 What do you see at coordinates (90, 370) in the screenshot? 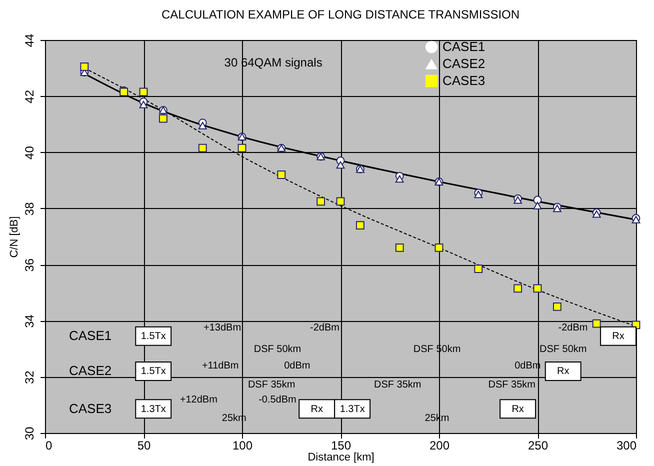
I see `annotation: CASE2` at bounding box center [90, 370].